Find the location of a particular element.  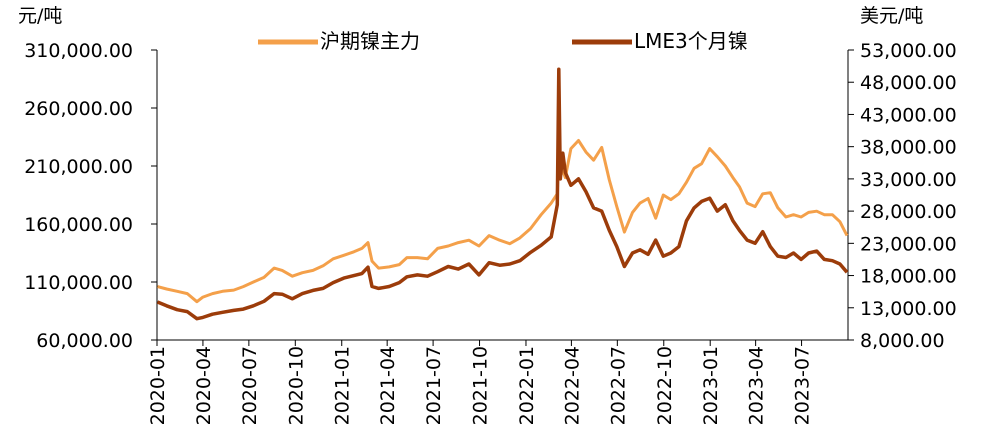

left-tick-label: 210,000.00 is located at coordinates (78, 167).